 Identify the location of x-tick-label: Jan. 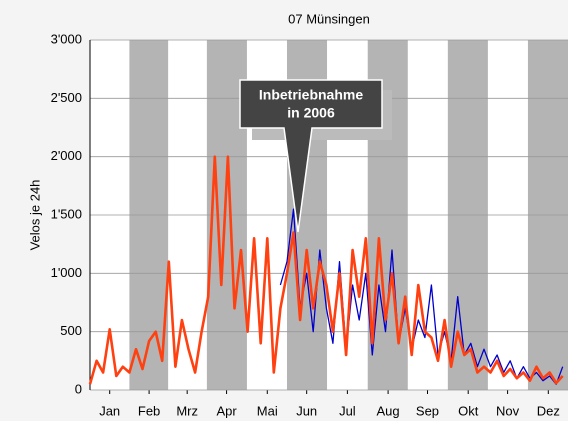
(109, 410).